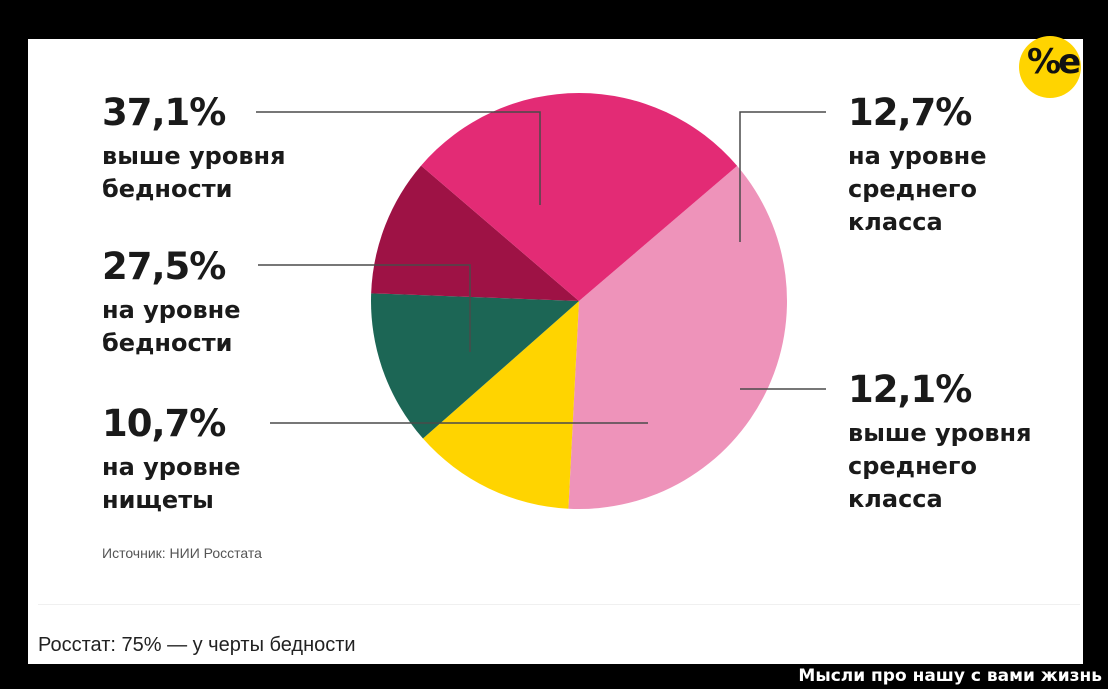  What do you see at coordinates (182, 553) in the screenshot?
I see `chart-source: Источник: НИИ Росстата` at bounding box center [182, 553].